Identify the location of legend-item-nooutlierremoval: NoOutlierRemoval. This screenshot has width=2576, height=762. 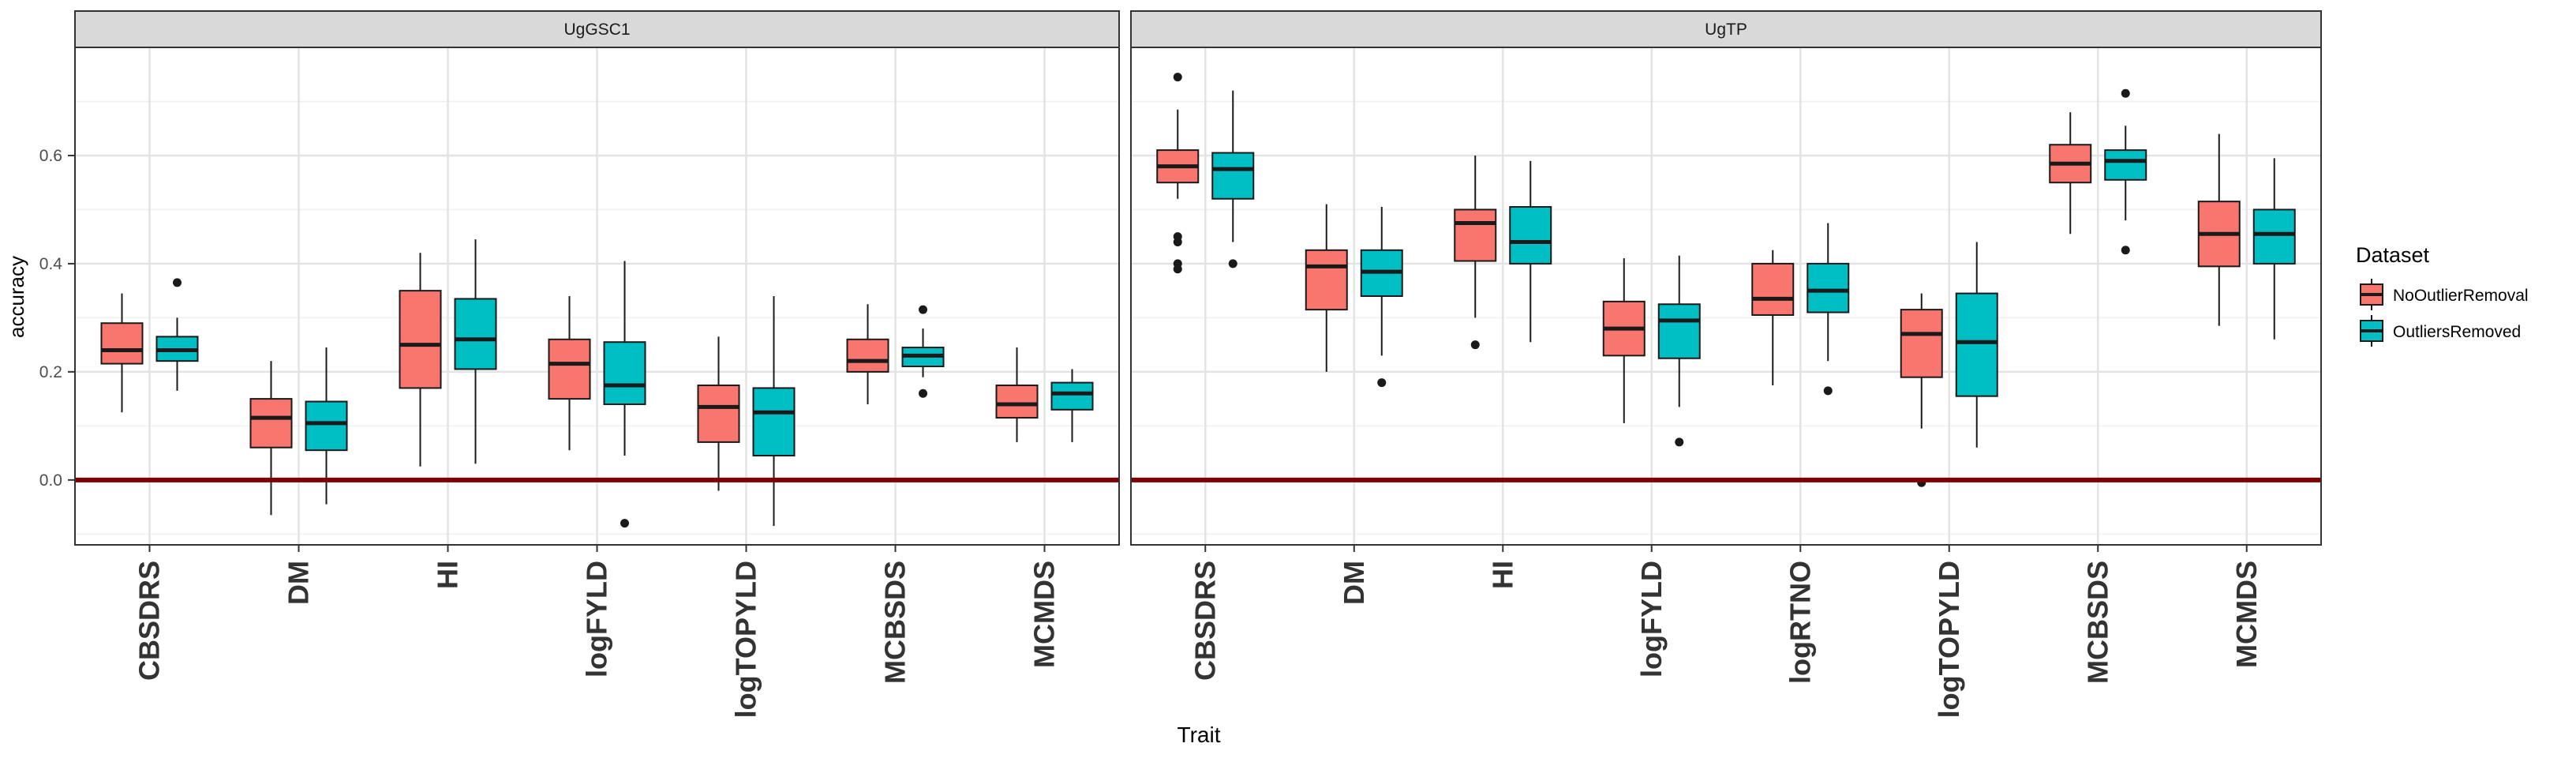
(2444, 294).